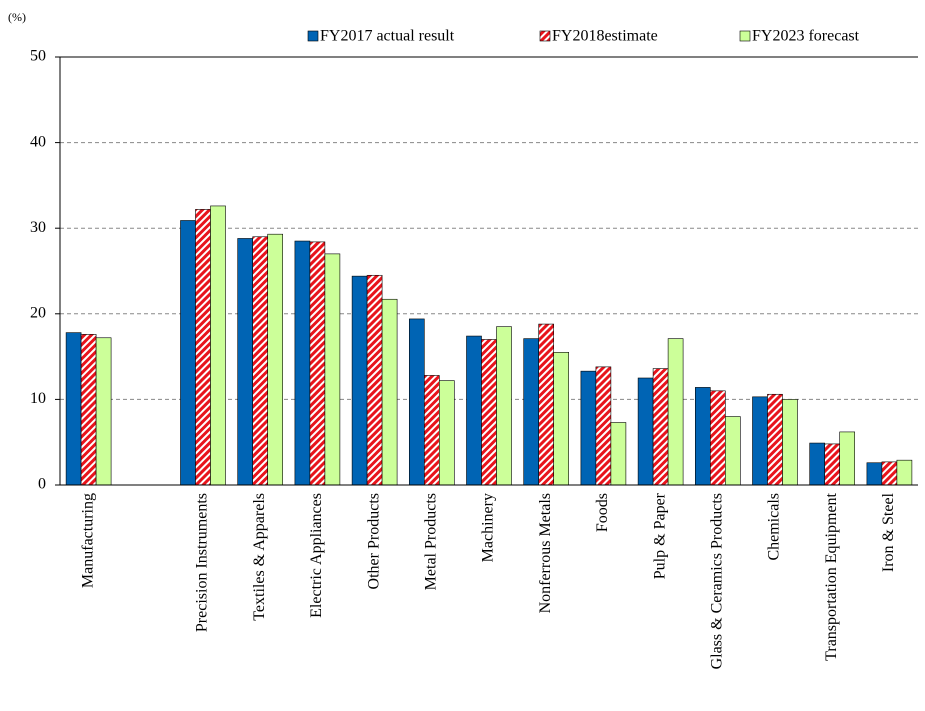  I want to click on x-tick-label: Manufacturing, so click(87, 540).